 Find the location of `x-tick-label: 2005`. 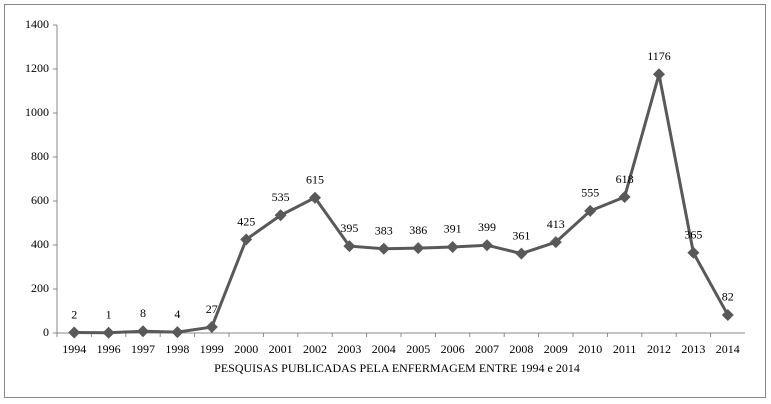

x-tick-label: 2005 is located at coordinates (418, 349).